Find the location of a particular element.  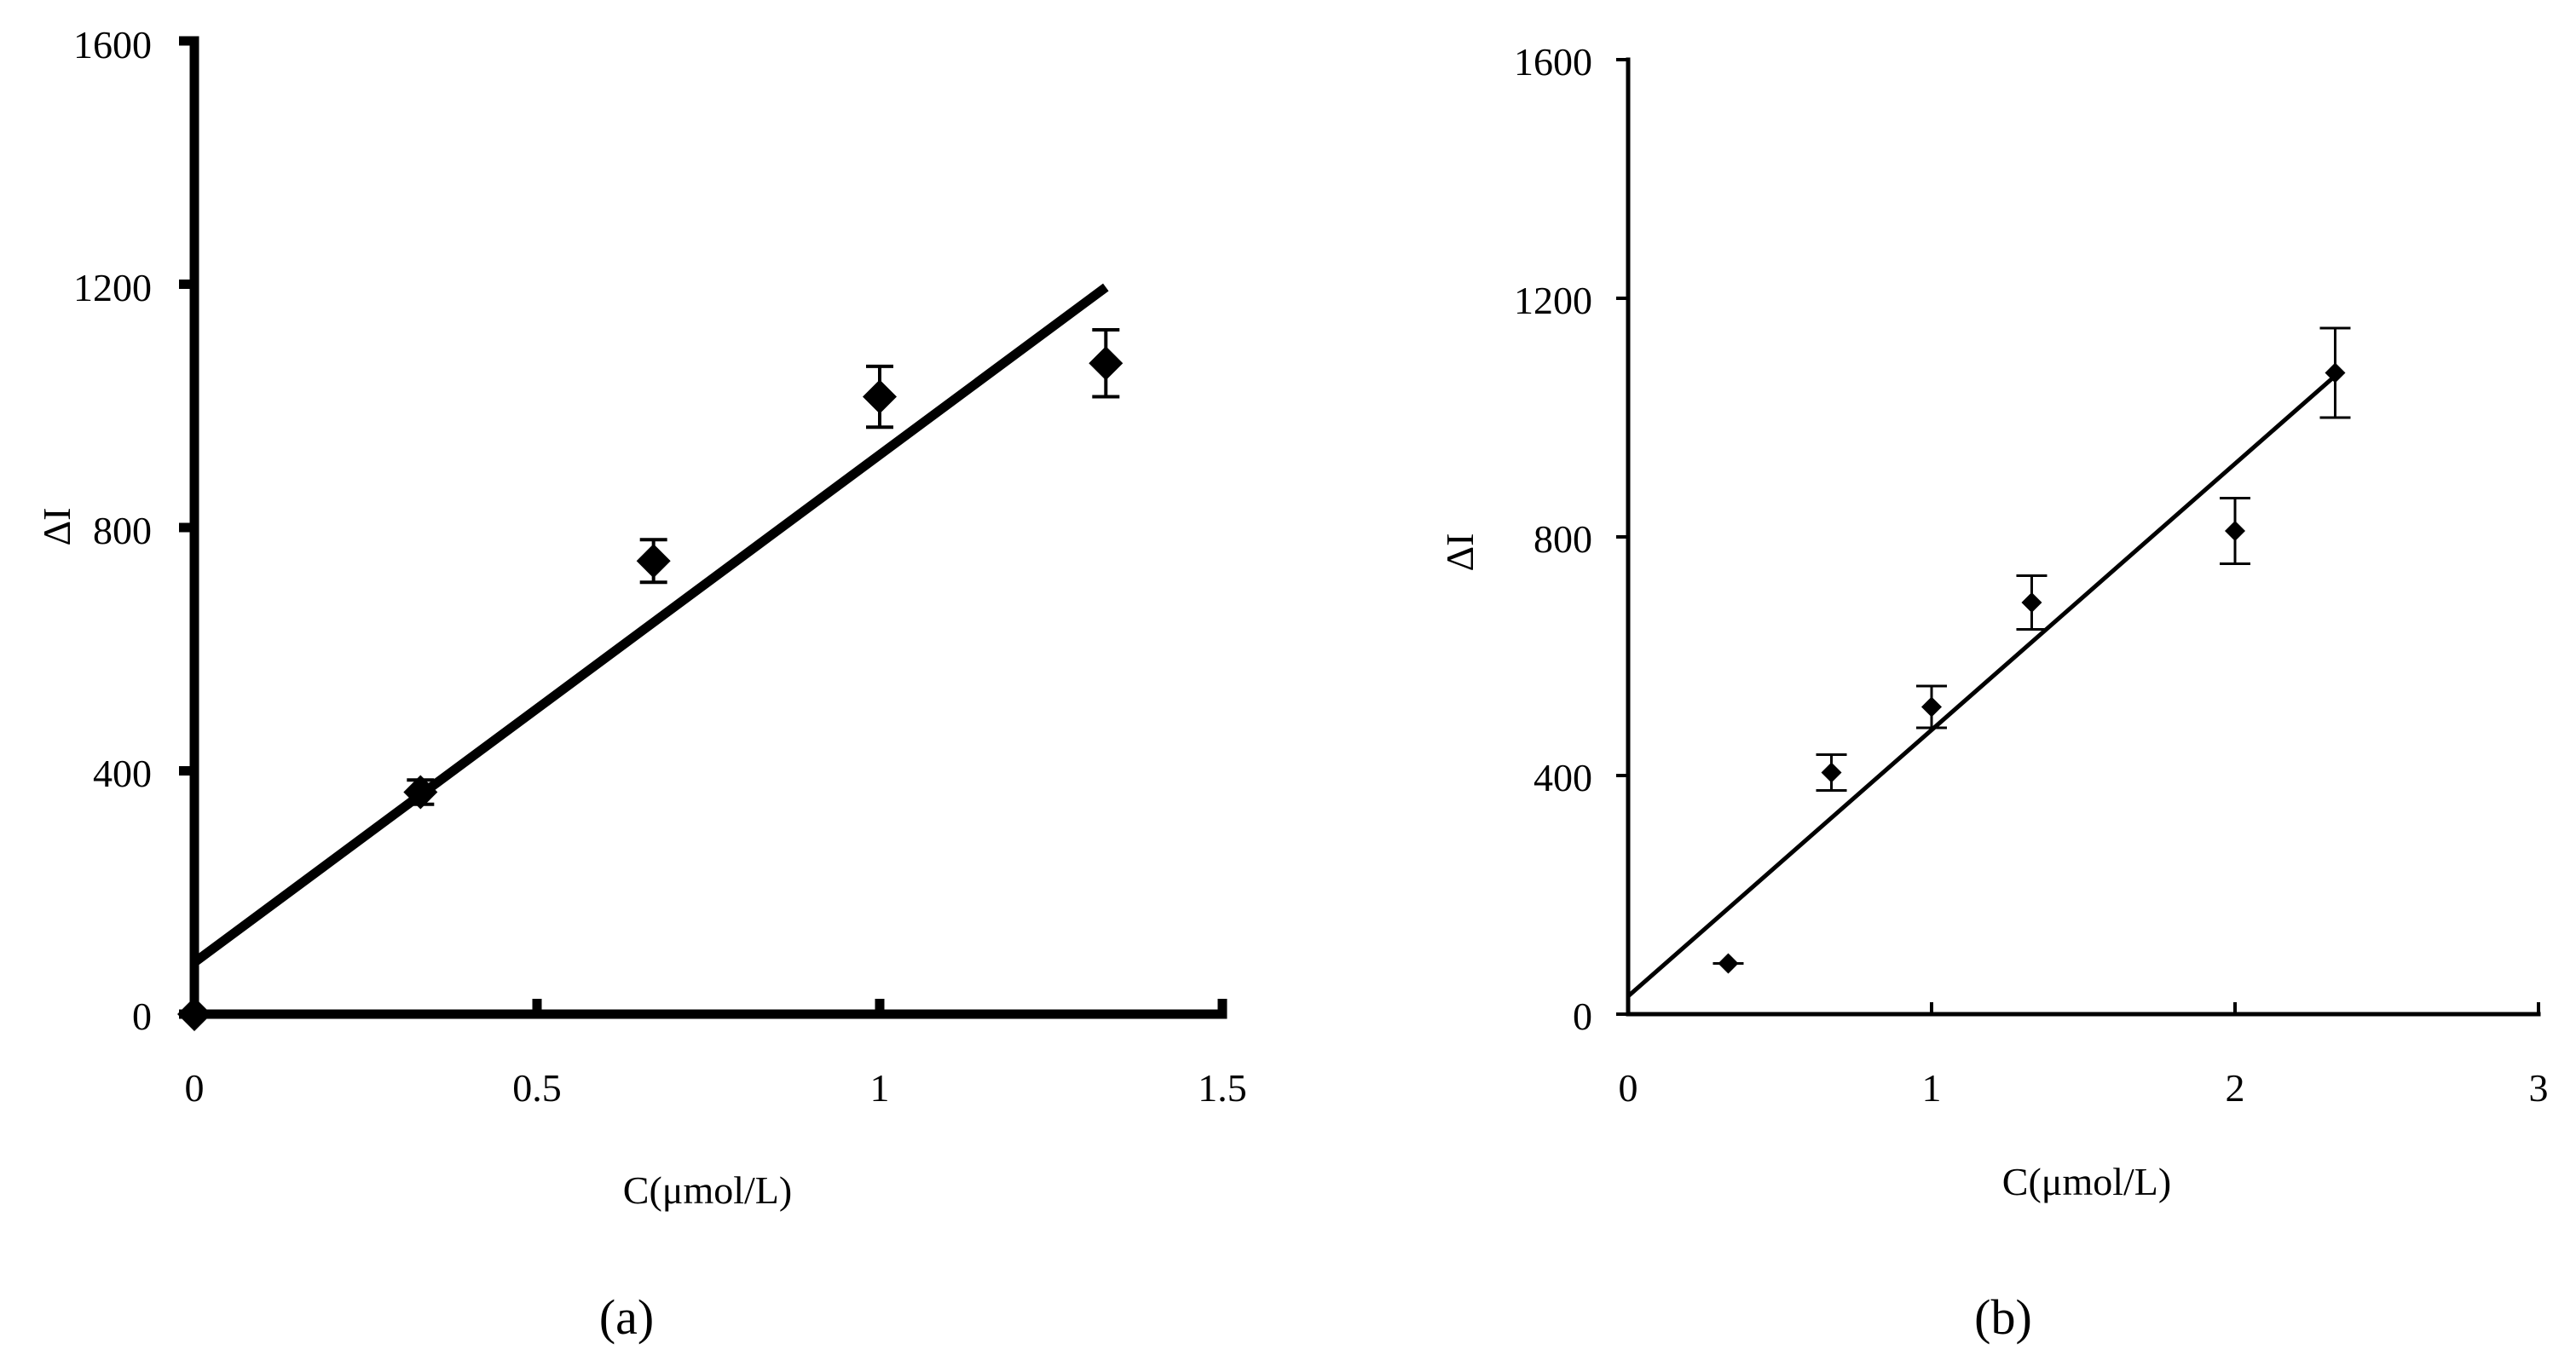

chart-b-panel-label: (b) is located at coordinates (2003, 1317).